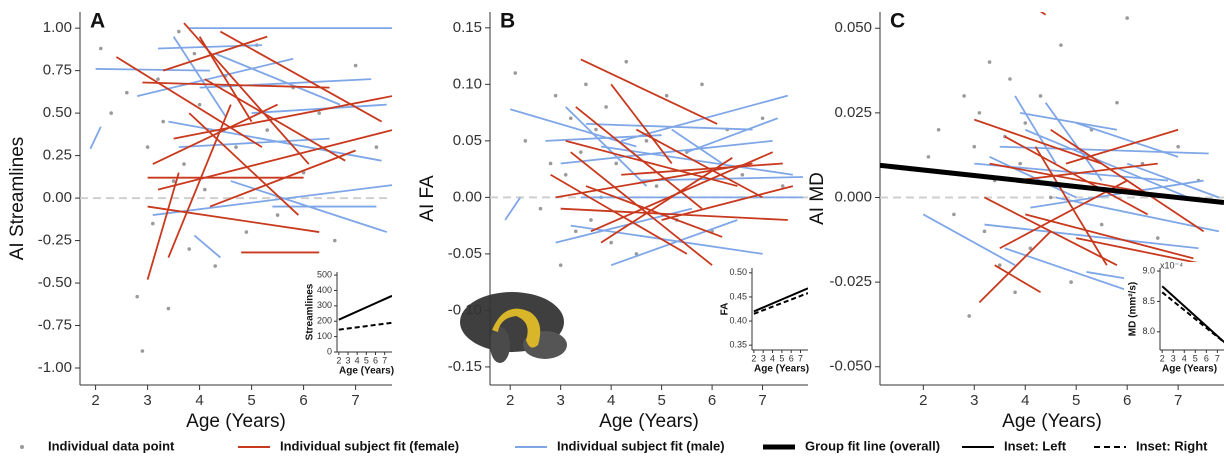 Image resolution: width=1226 pixels, height=456 pixels. What do you see at coordinates (22, 447) in the screenshot?
I see `legend-swatch` at bounding box center [22, 447].